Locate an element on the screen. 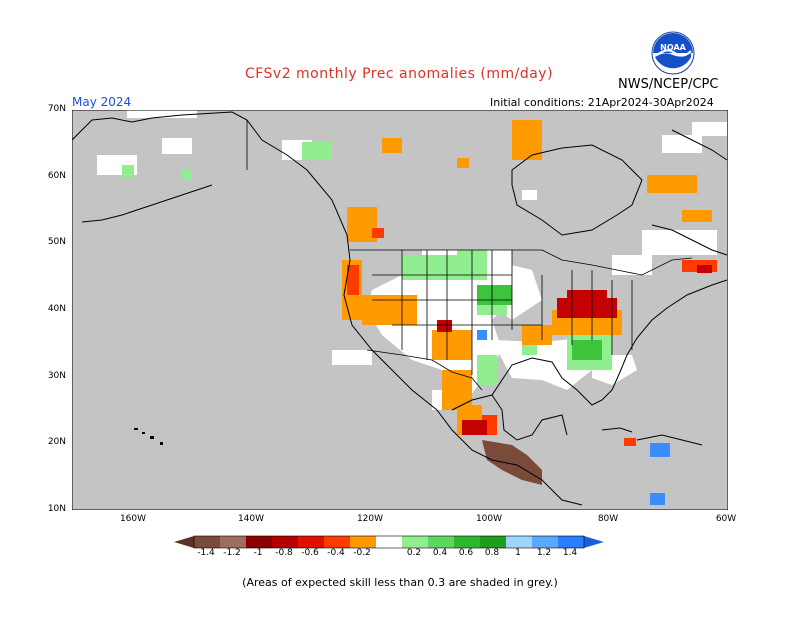 This screenshot has height=618, width=800. colorbar is located at coordinates (389, 542).